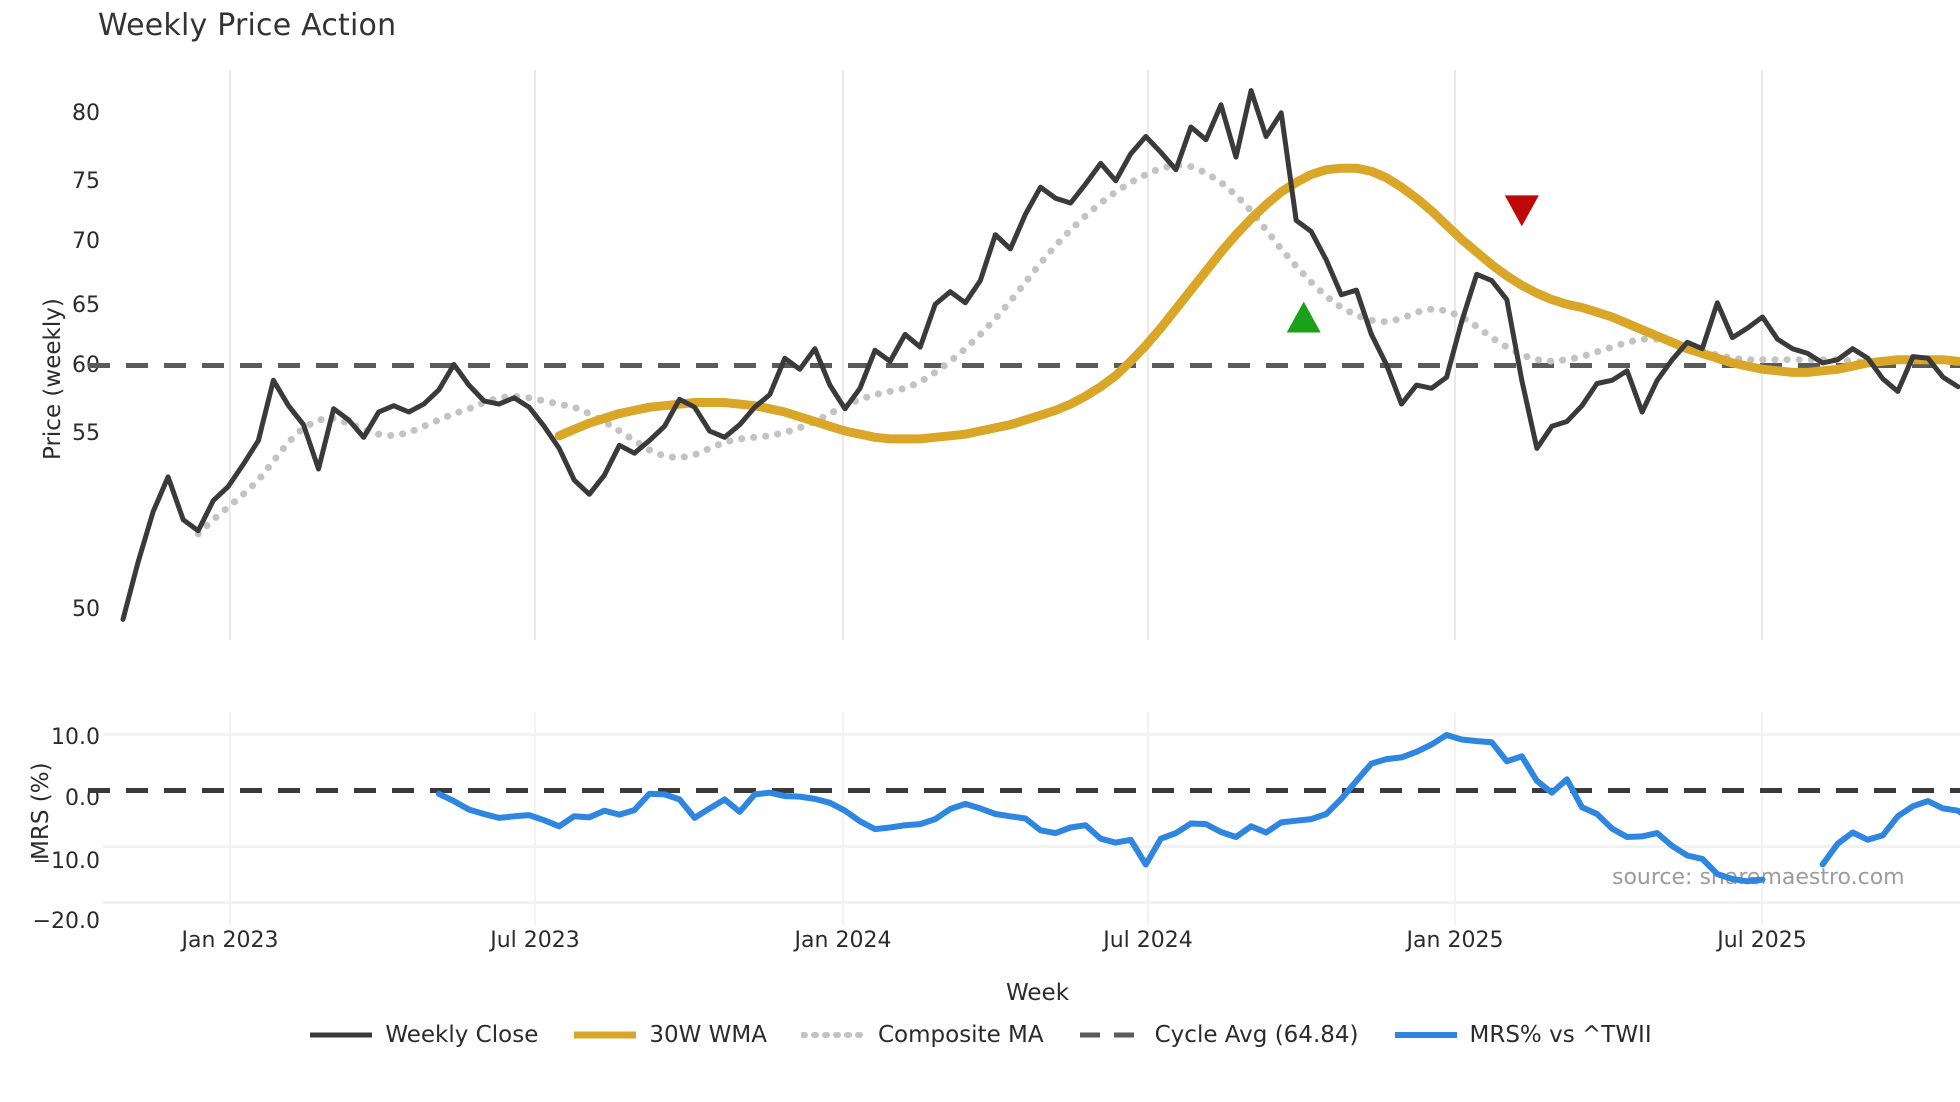 The image size is (1960, 1102). I want to click on legend-label-cycle-avg: Cycle Avg (64.84), so click(1256, 1035).